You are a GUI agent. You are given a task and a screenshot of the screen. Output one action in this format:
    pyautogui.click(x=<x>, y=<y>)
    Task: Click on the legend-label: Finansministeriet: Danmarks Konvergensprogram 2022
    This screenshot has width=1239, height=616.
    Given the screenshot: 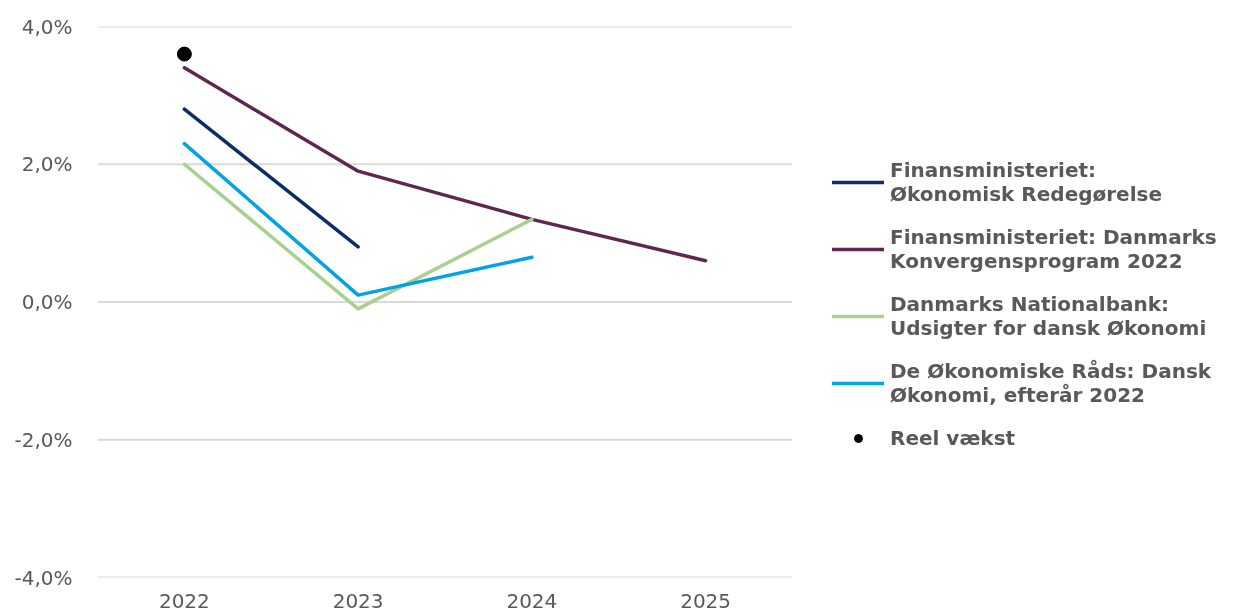 What is the action you would take?
    pyautogui.click(x=1053, y=249)
    